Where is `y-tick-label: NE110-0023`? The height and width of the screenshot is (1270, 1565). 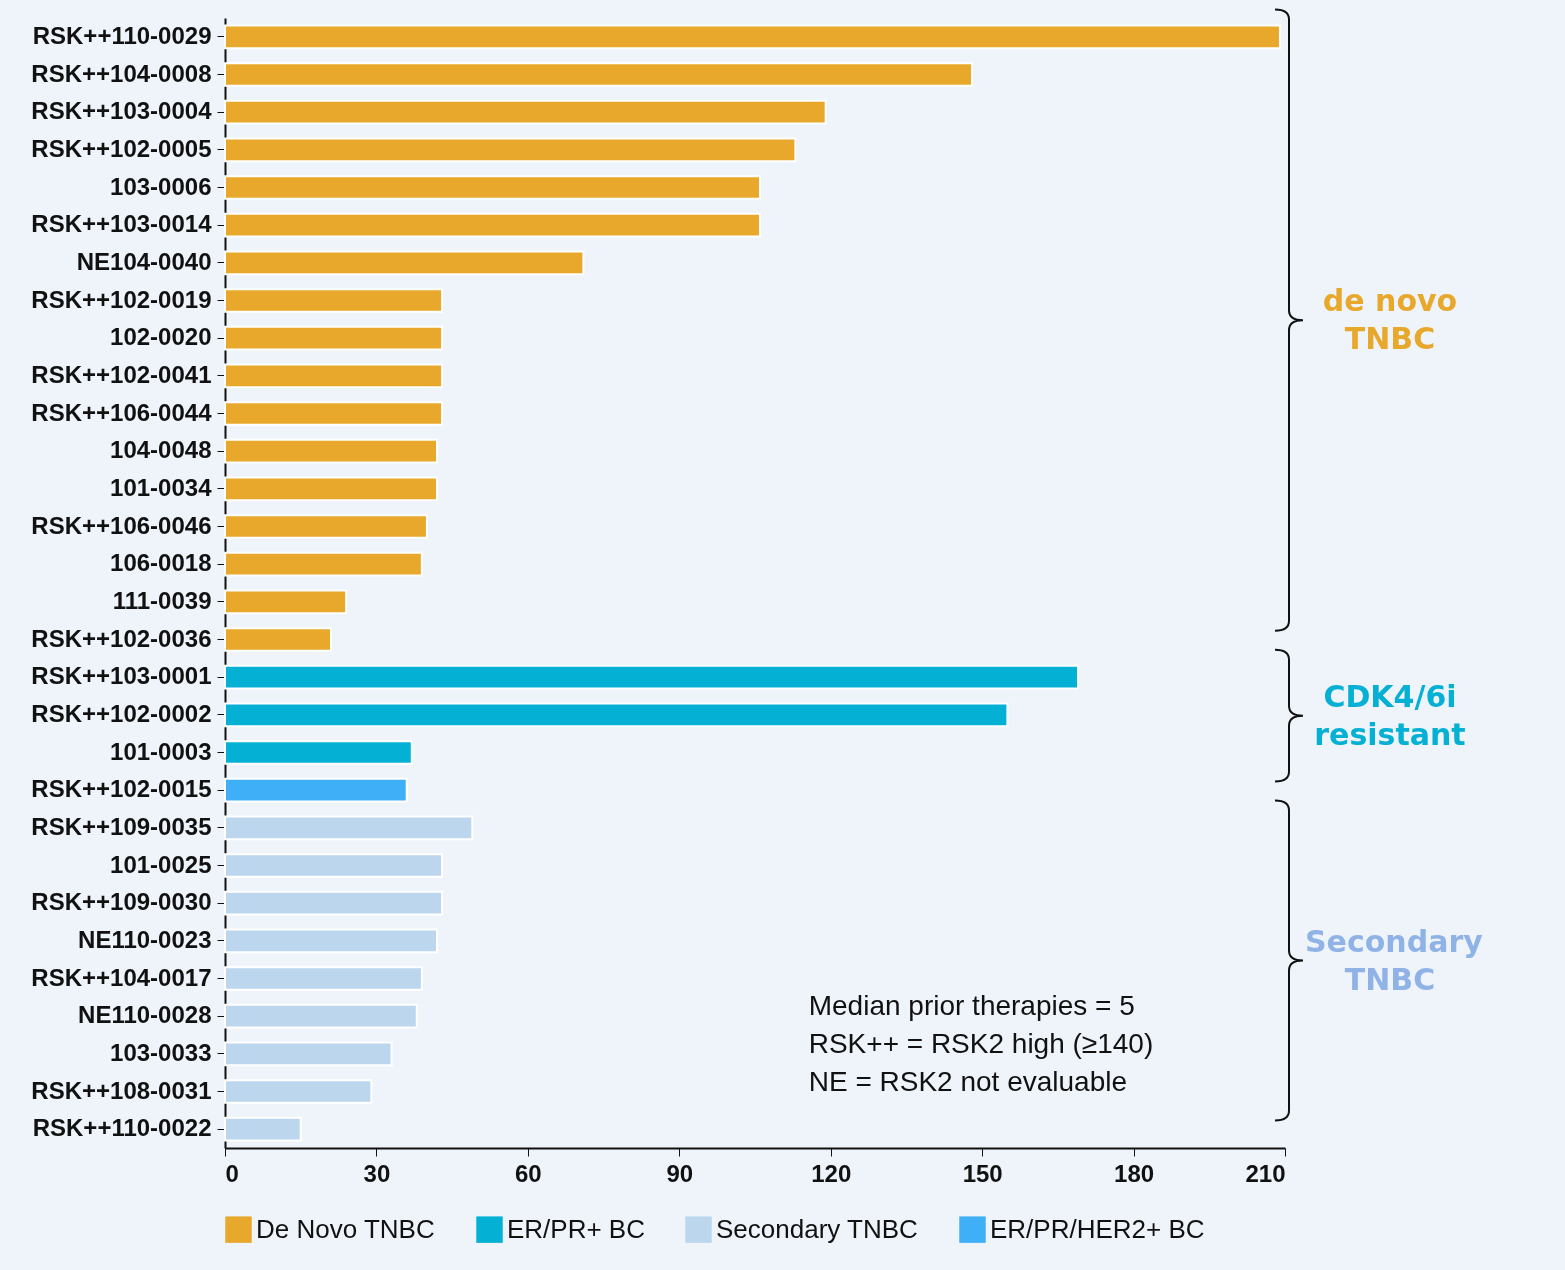
y-tick-label: NE110-0023 is located at coordinates (145, 939).